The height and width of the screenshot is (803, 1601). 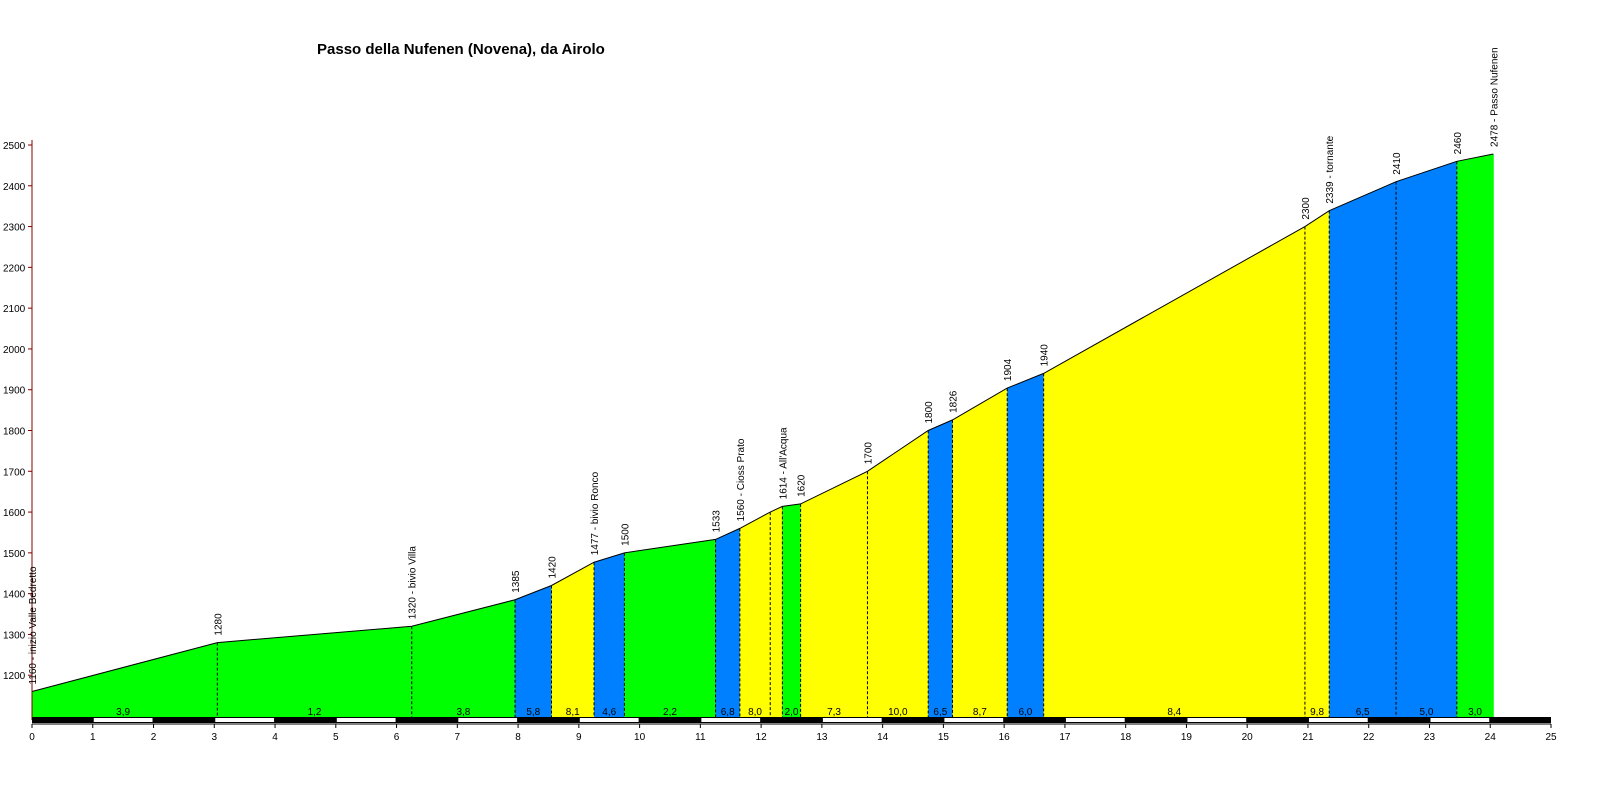 I want to click on point-label: 1620, so click(x=802, y=485).